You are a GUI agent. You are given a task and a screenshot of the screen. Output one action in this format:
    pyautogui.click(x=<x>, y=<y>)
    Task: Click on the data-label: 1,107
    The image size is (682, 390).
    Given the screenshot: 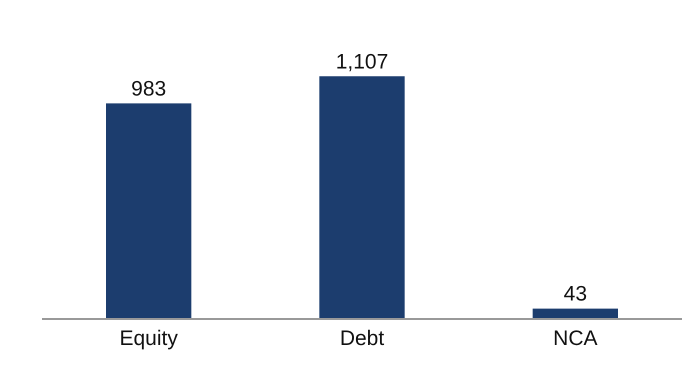 What is the action you would take?
    pyautogui.click(x=362, y=62)
    